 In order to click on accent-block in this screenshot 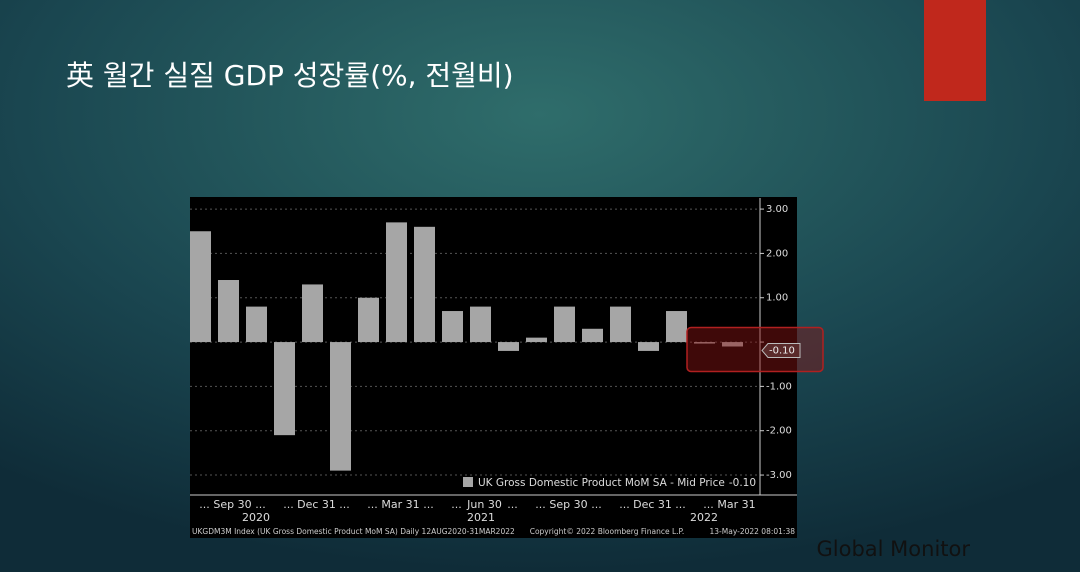, I will do `click(955, 50)`.